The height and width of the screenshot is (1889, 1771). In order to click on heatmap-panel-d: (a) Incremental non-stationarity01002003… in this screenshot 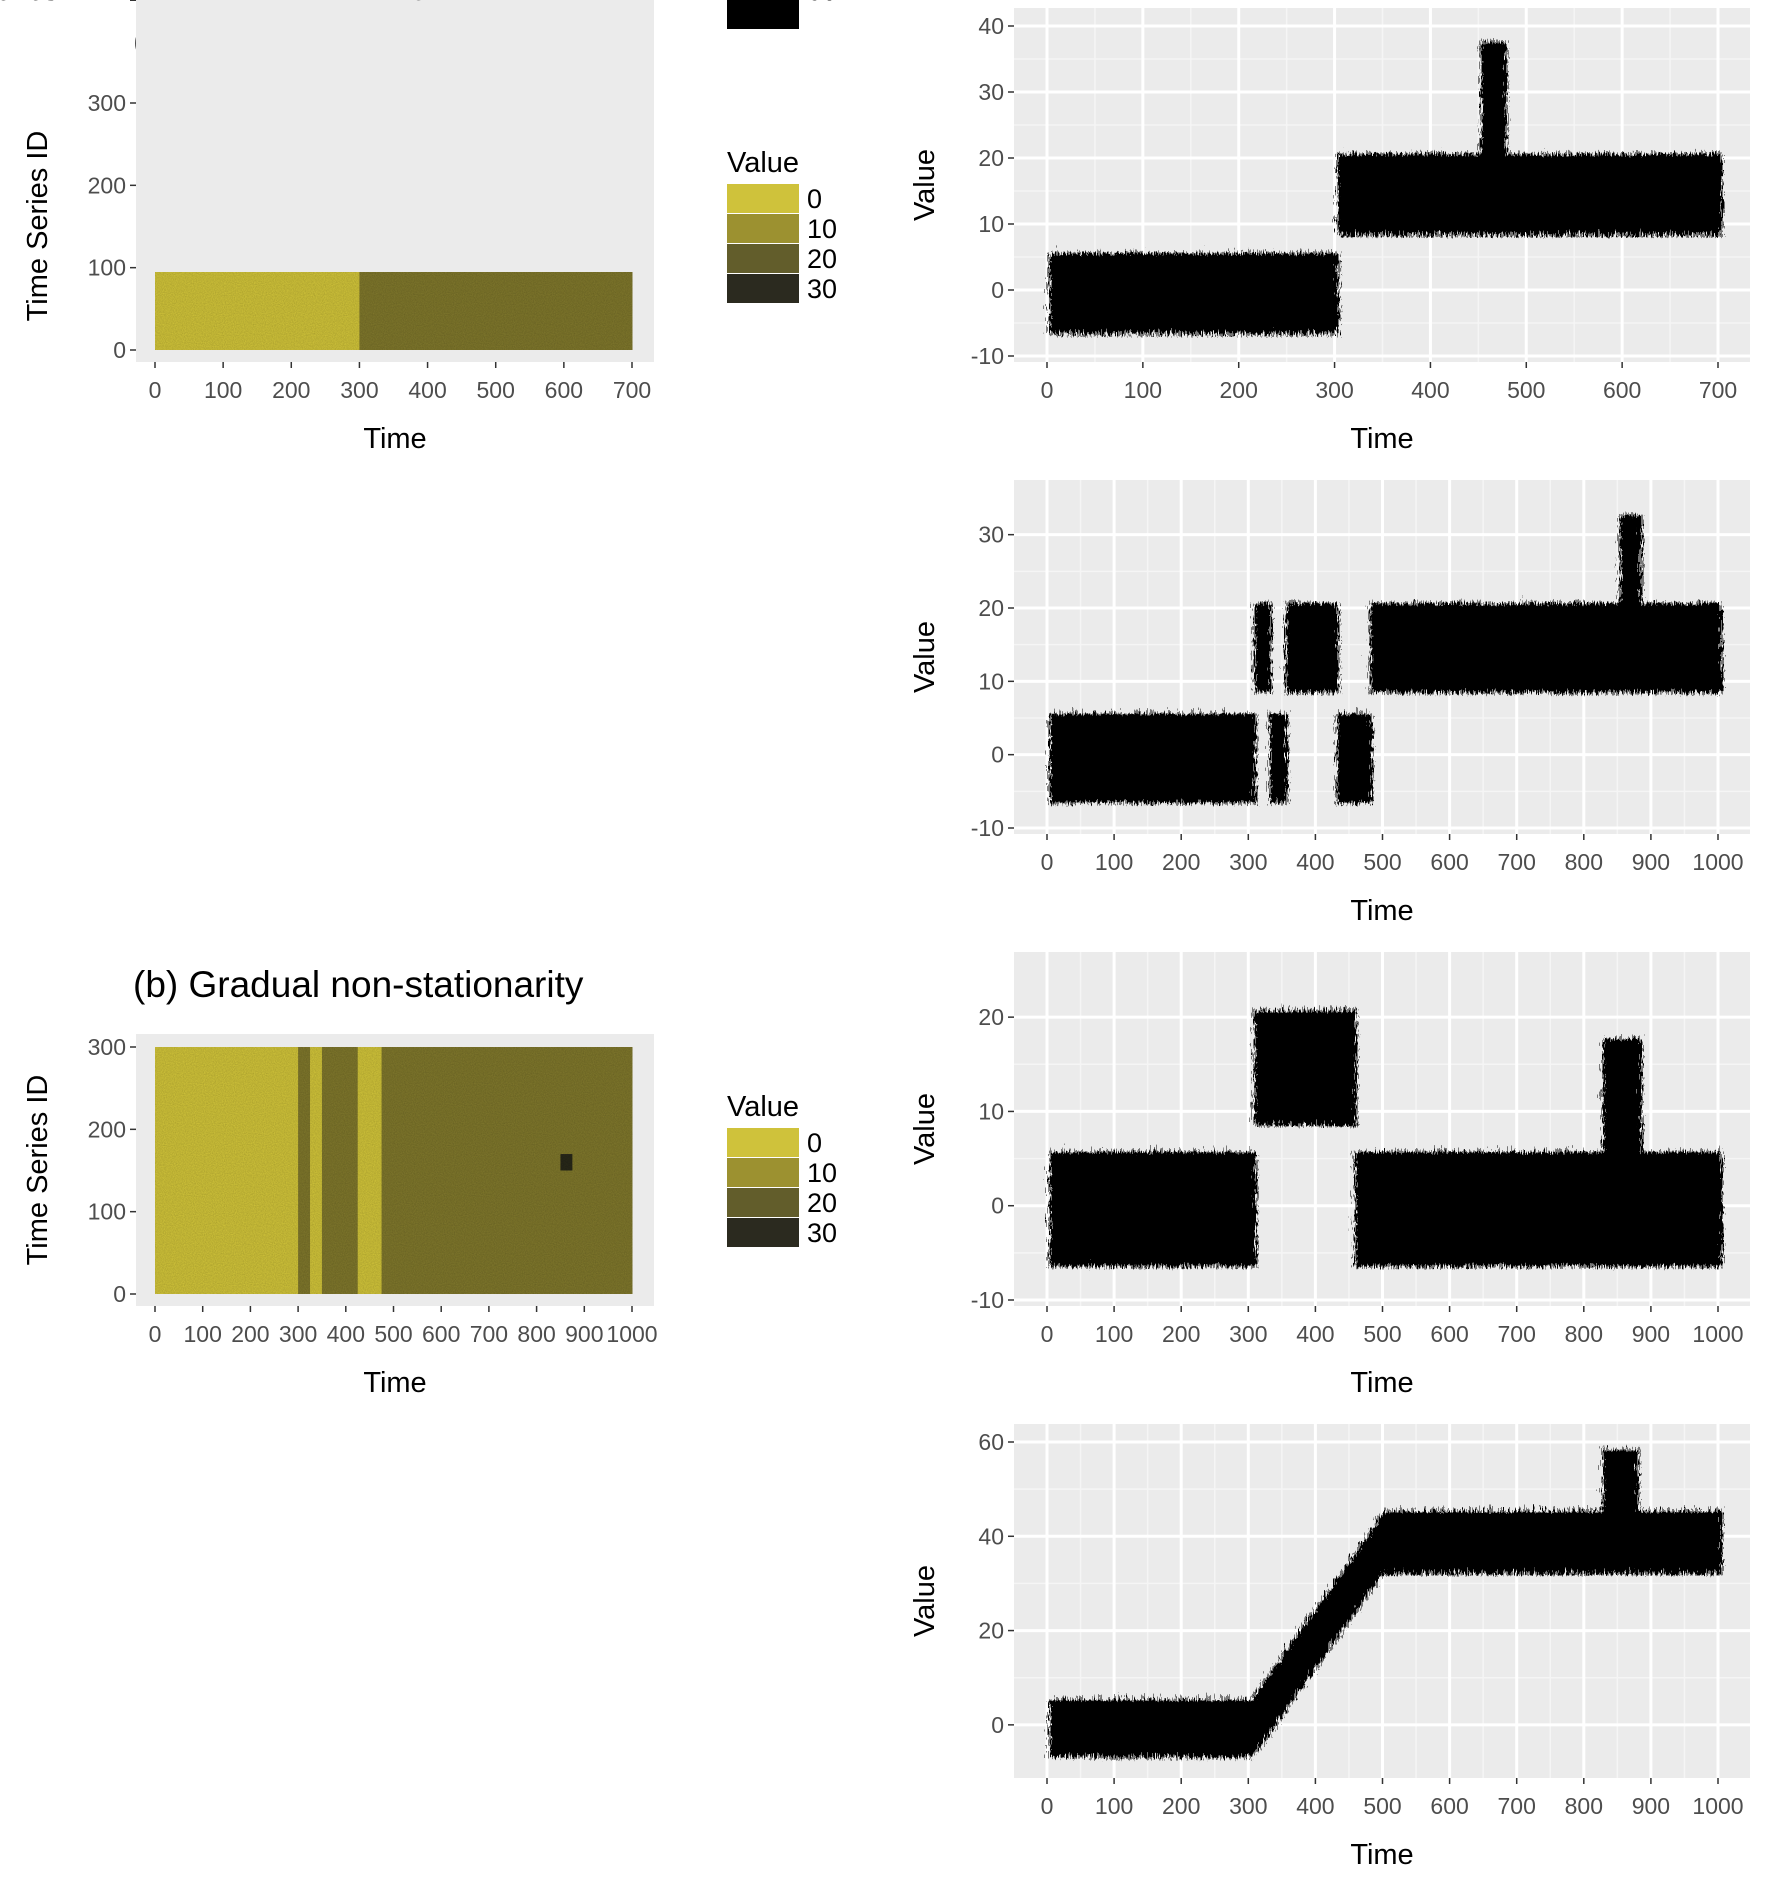, I will do `click(418, 136)`.